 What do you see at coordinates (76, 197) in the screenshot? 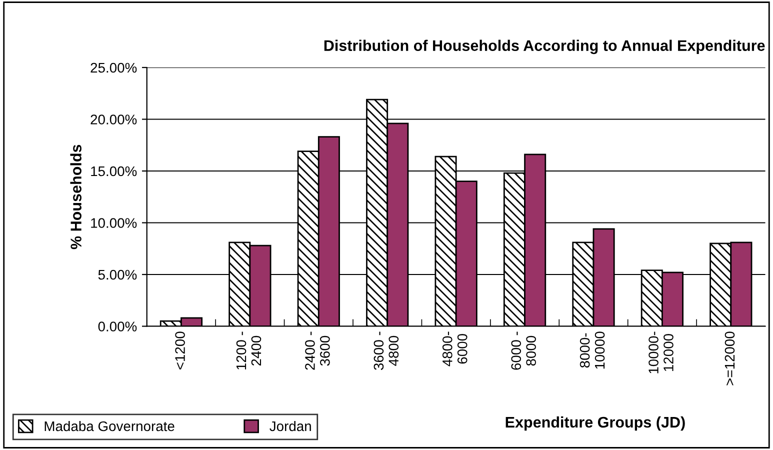
I see `y-axis-title: % Households` at bounding box center [76, 197].